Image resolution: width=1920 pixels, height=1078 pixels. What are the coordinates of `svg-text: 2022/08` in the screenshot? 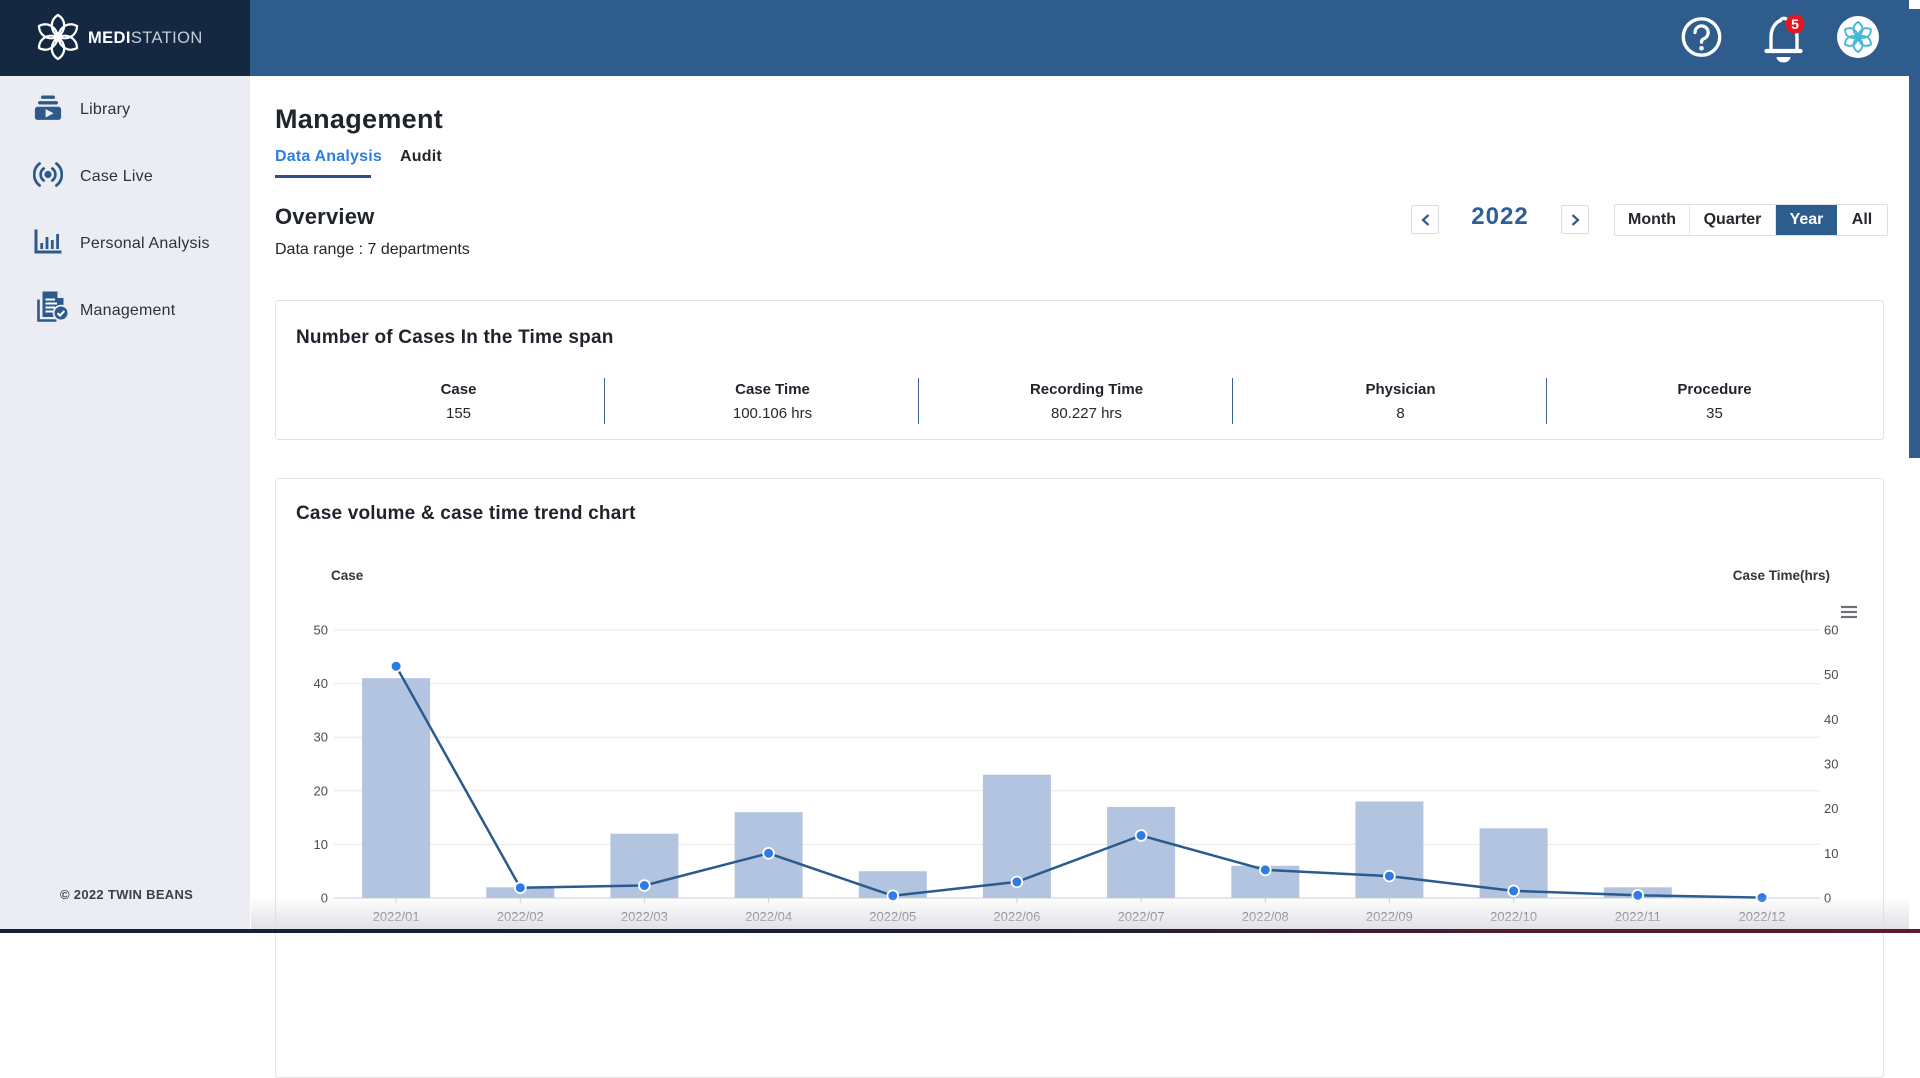 It's located at (1265, 916).